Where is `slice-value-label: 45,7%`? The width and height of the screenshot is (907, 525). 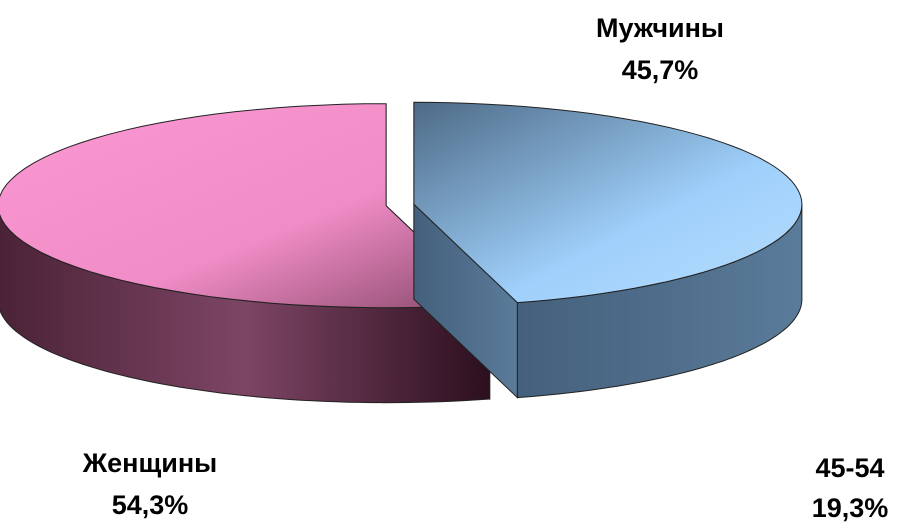
slice-value-label: 45,7% is located at coordinates (660, 70).